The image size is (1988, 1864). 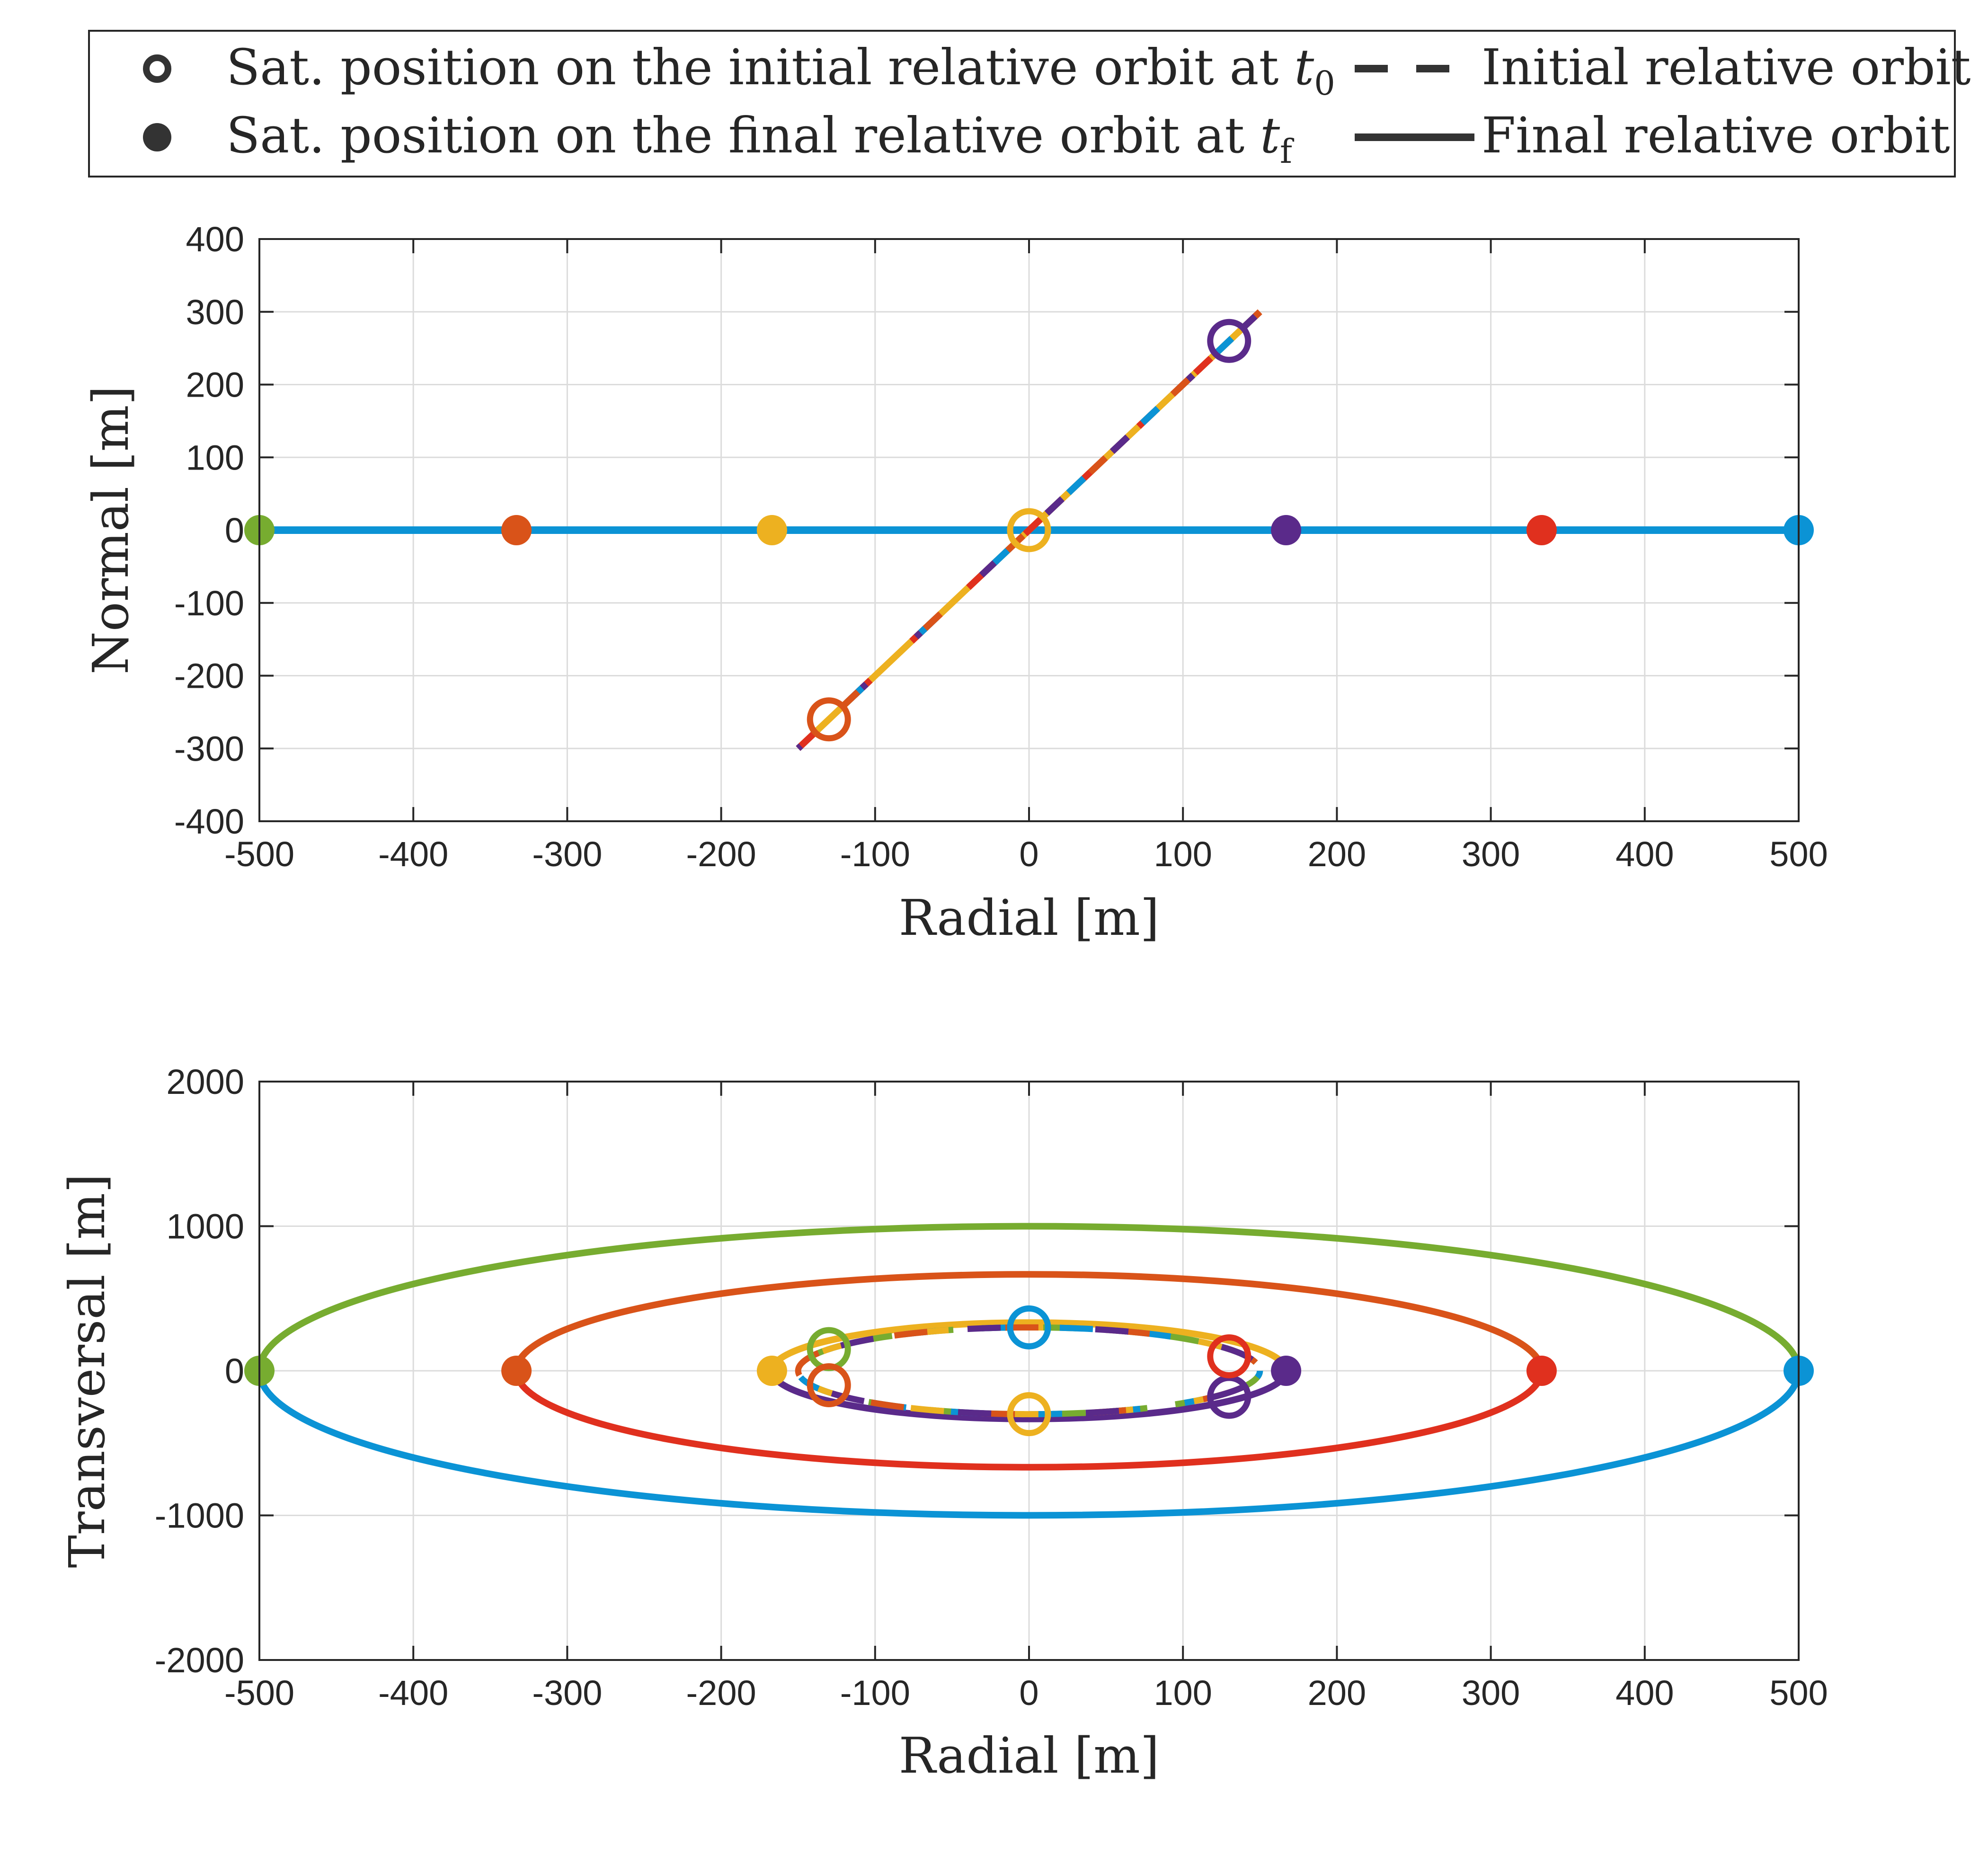 I want to click on y-tick-label: -2000, so click(x=199, y=1660).